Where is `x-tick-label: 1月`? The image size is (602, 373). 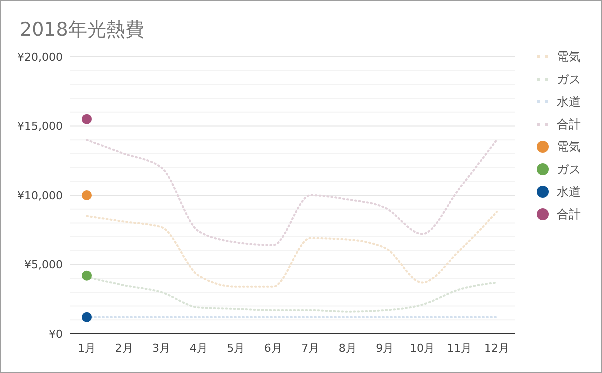 x-tick-label: 1月 is located at coordinates (87, 348).